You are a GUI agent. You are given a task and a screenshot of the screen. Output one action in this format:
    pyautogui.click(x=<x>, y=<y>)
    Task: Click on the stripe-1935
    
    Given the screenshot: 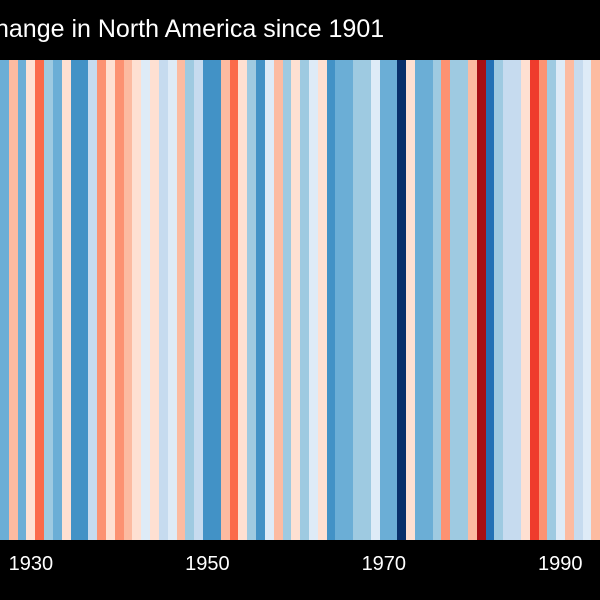 What is the action you would take?
    pyautogui.click(x=75, y=300)
    